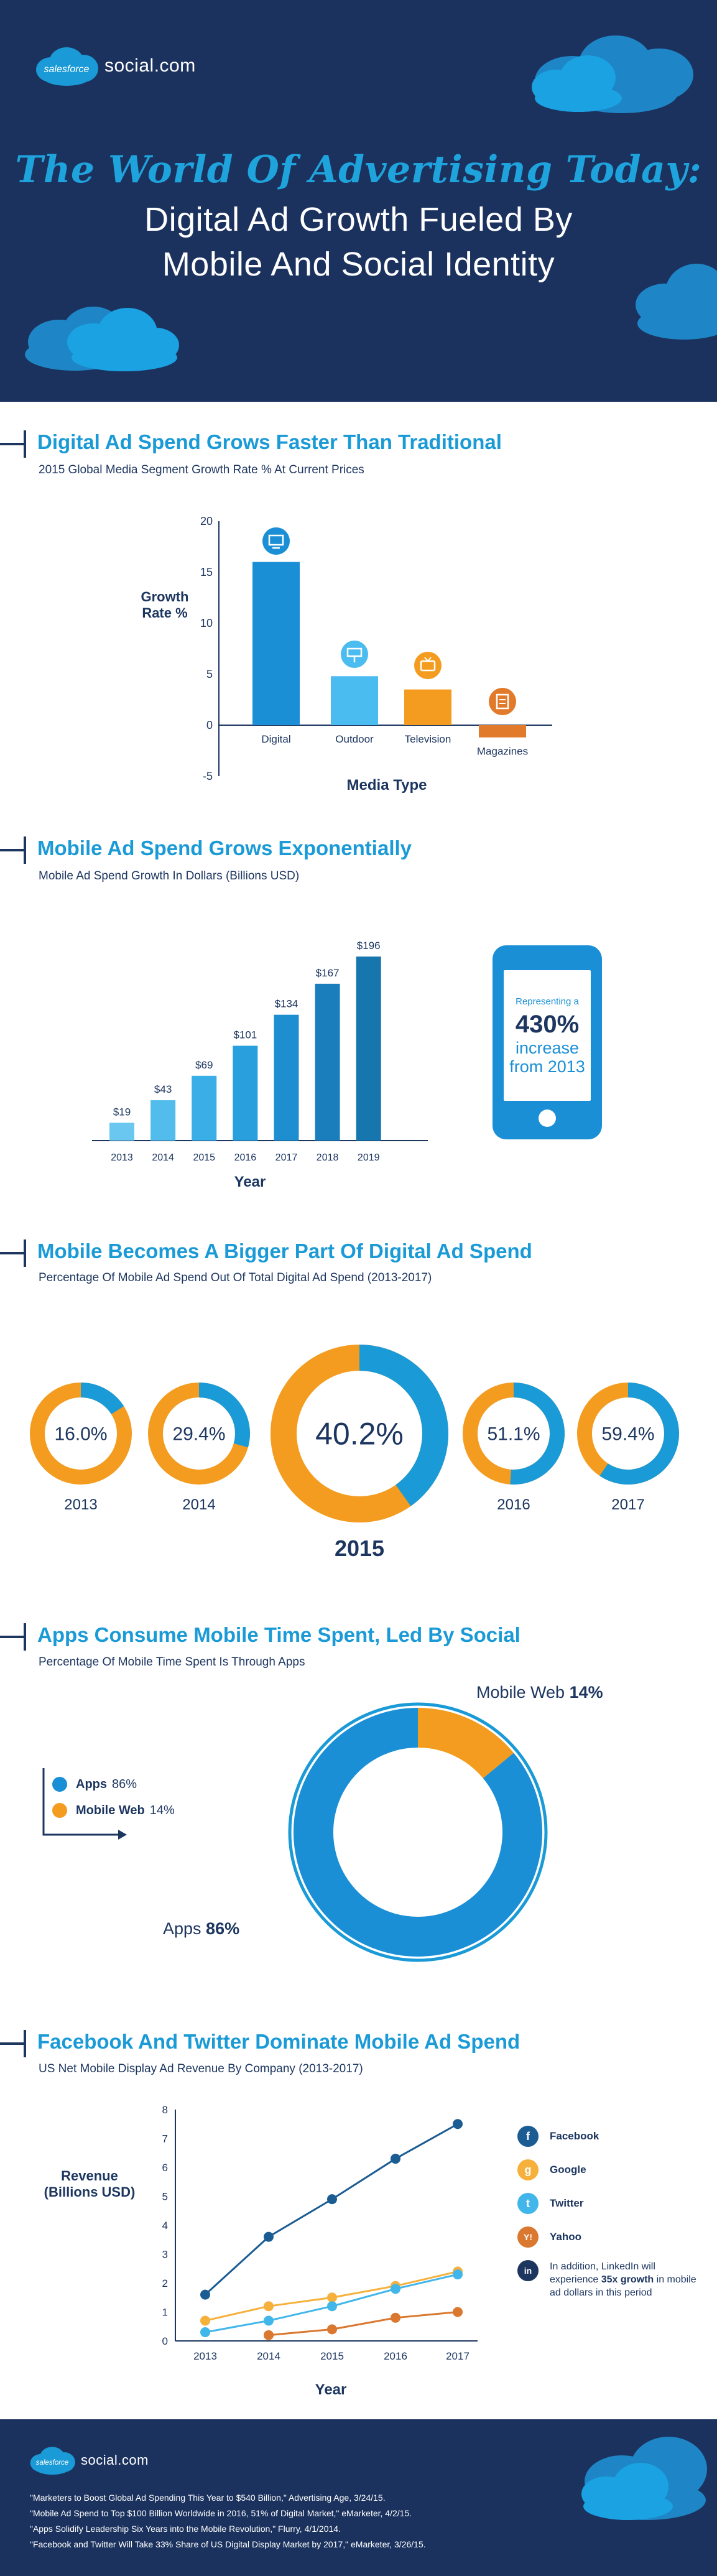 The image size is (717, 2576). Describe the element at coordinates (210, 725) in the screenshot. I see `y-tick-label: 0` at that location.